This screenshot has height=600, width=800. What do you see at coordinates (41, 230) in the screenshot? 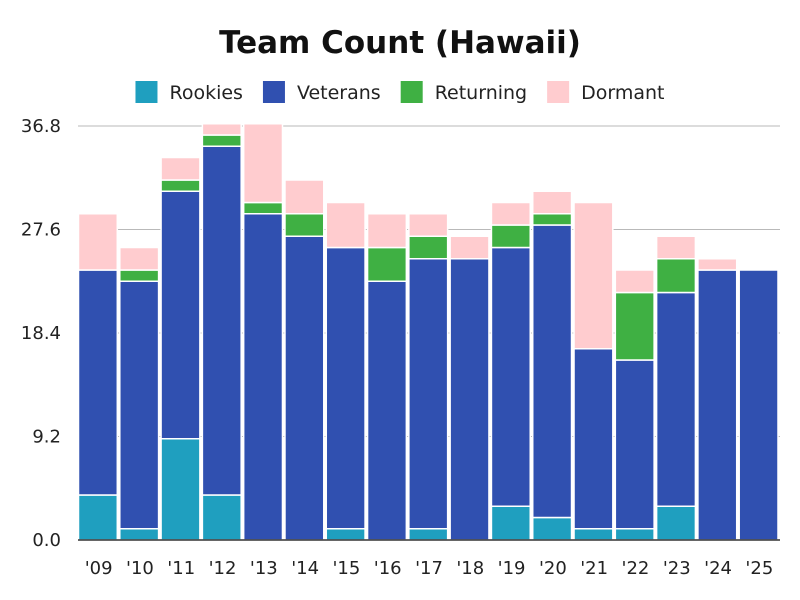
I see `y-tick-label: 27.6` at bounding box center [41, 230].